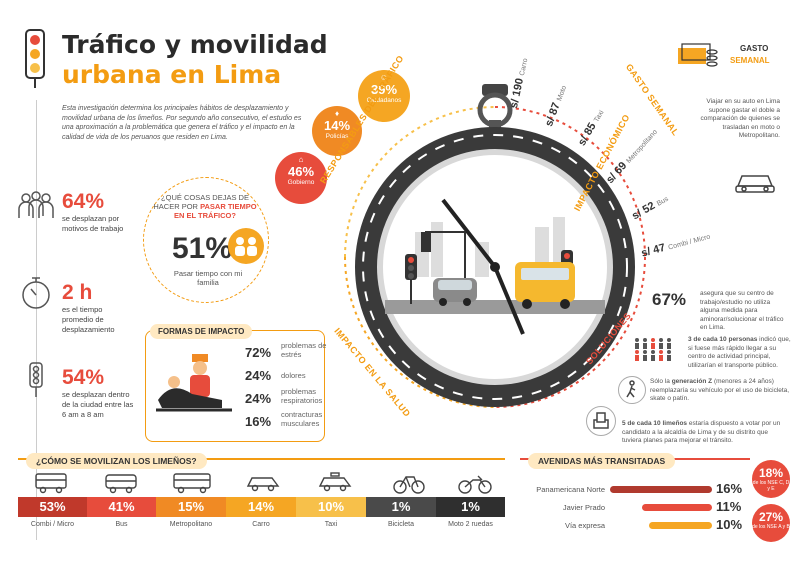 The height and width of the screenshot is (564, 799). I want to click on price-combi-mode: Combi / Micro, so click(689, 242).